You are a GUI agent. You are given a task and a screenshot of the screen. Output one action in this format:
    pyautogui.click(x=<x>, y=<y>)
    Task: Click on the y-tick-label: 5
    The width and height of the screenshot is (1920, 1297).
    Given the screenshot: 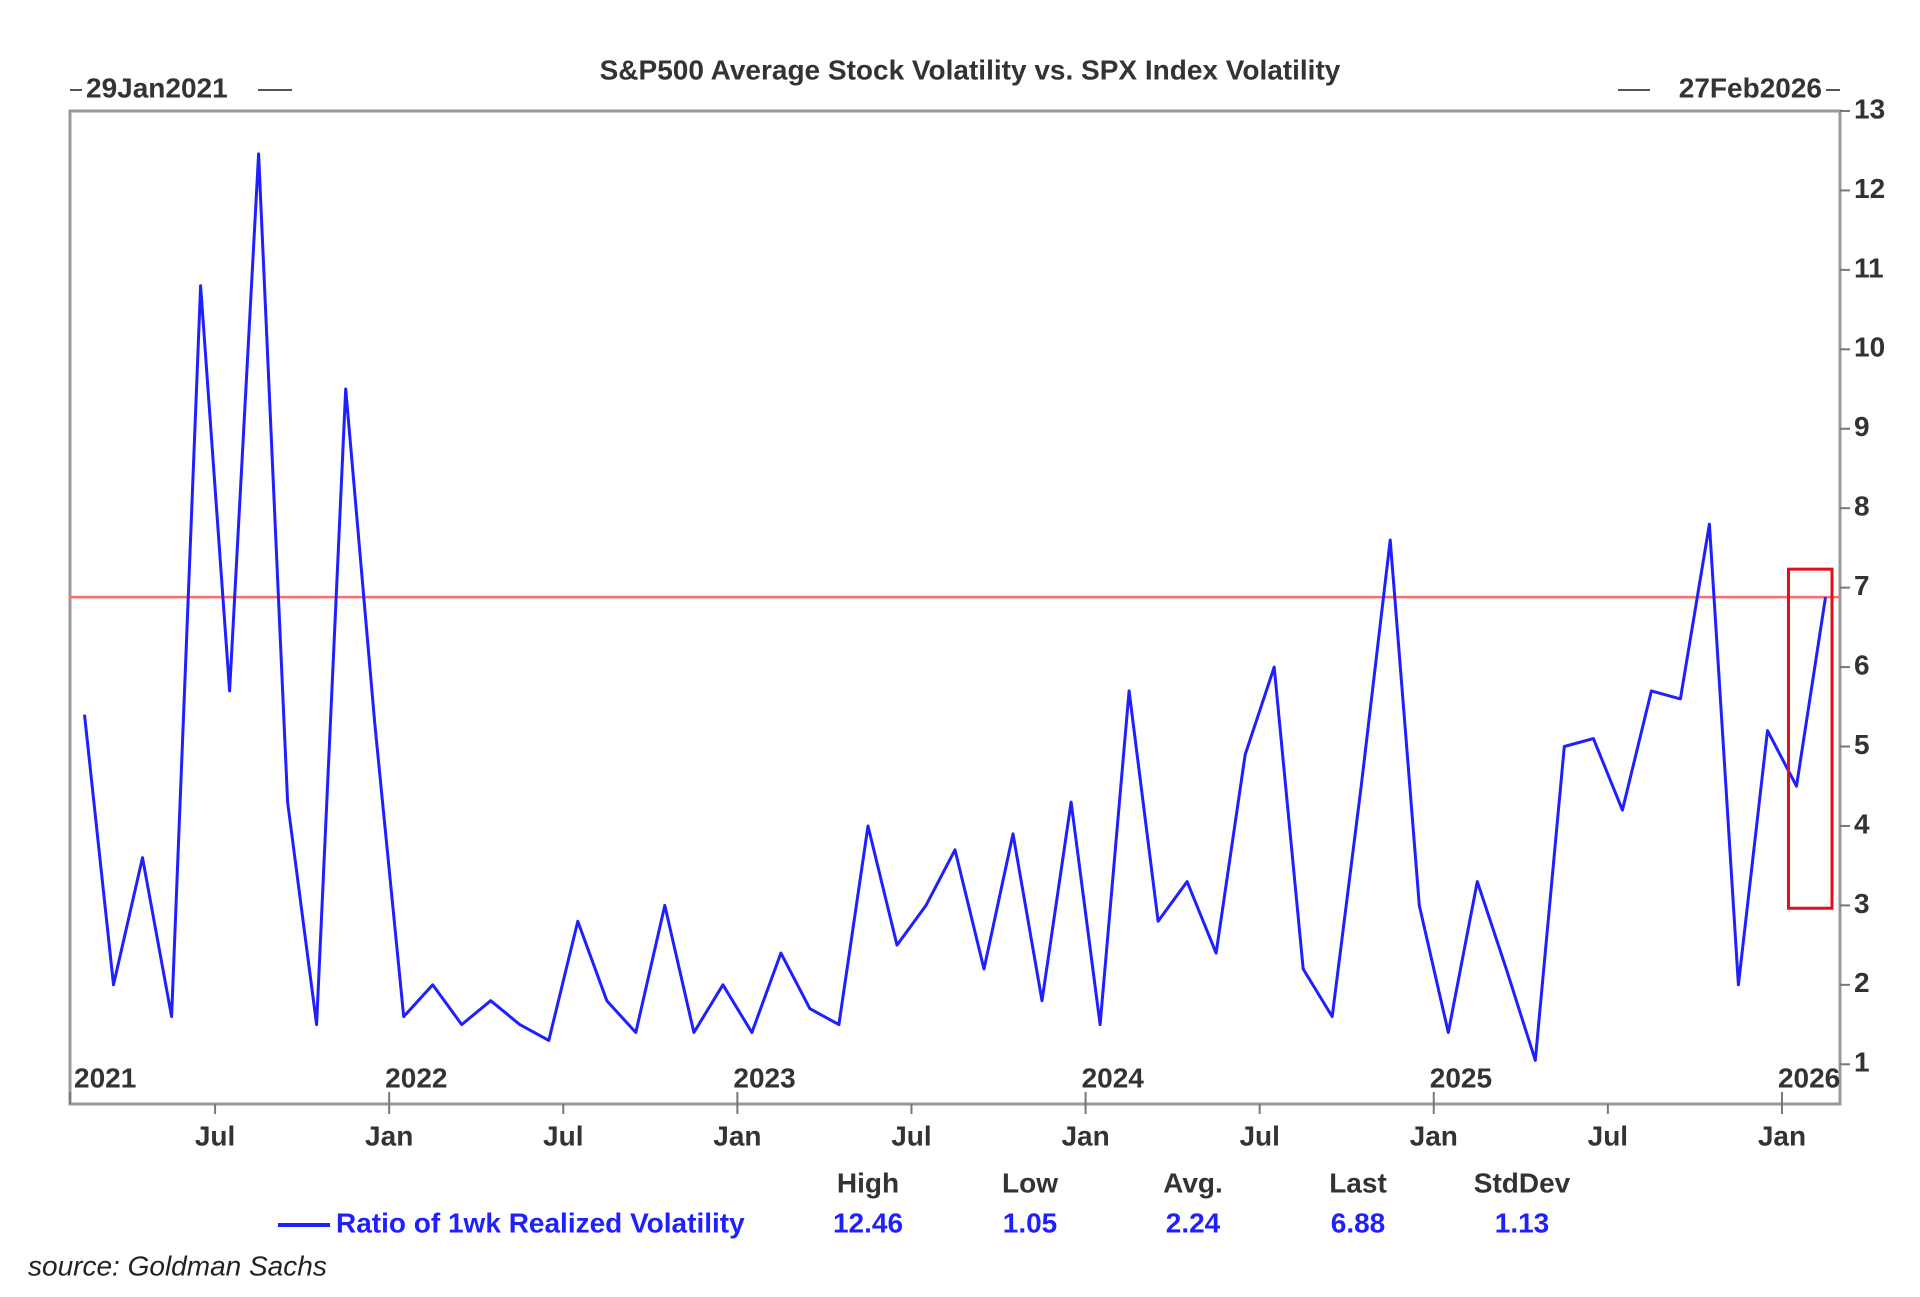 What is the action you would take?
    pyautogui.click(x=1862, y=744)
    